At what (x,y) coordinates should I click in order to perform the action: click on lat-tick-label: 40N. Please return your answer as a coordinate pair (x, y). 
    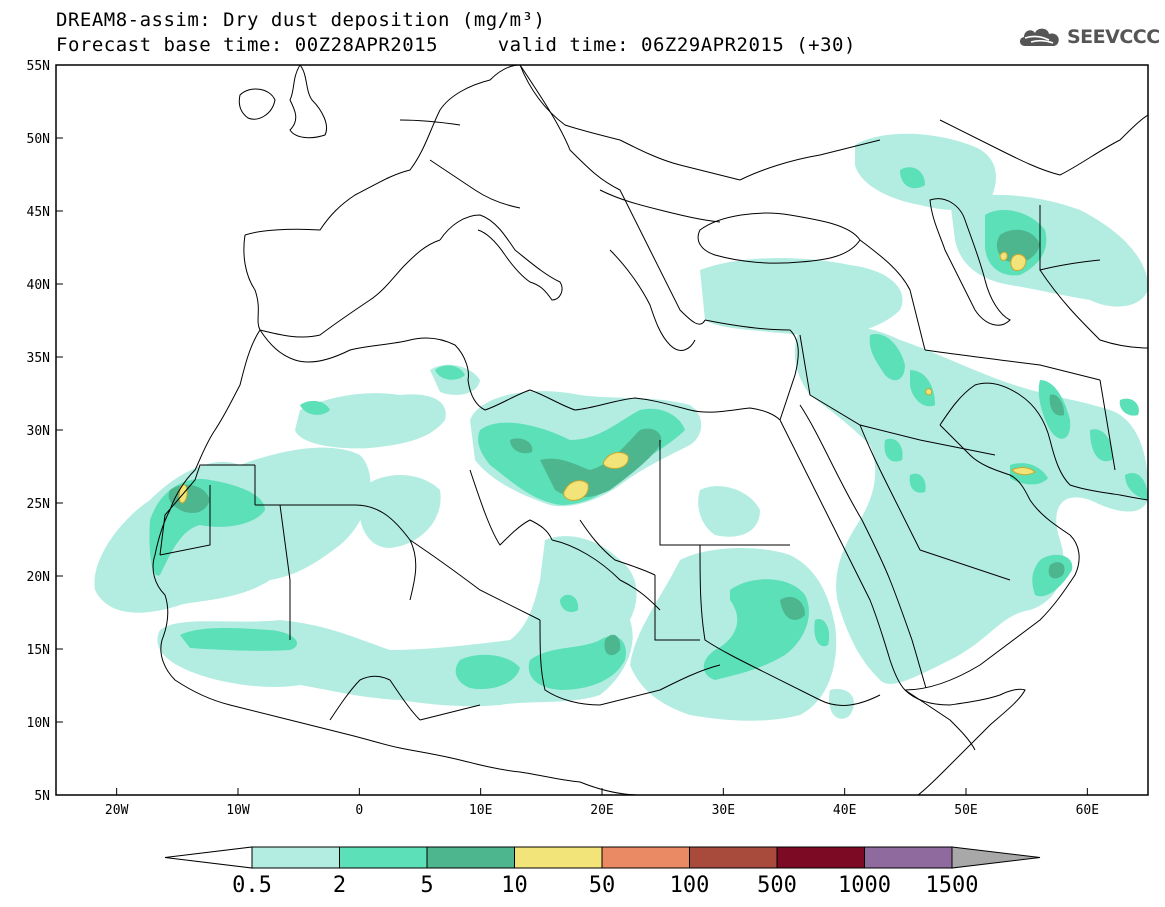
    Looking at the image, I should click on (38, 285).